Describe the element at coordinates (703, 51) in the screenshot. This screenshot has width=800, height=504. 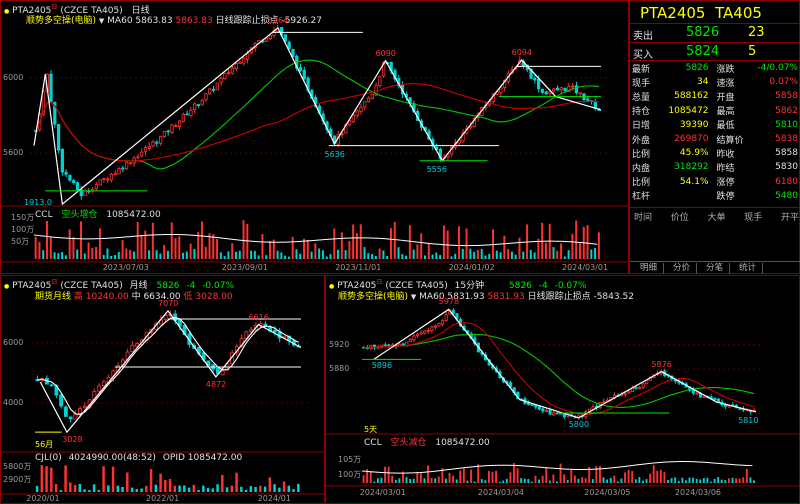
I see `bid-price: 5824` at that location.